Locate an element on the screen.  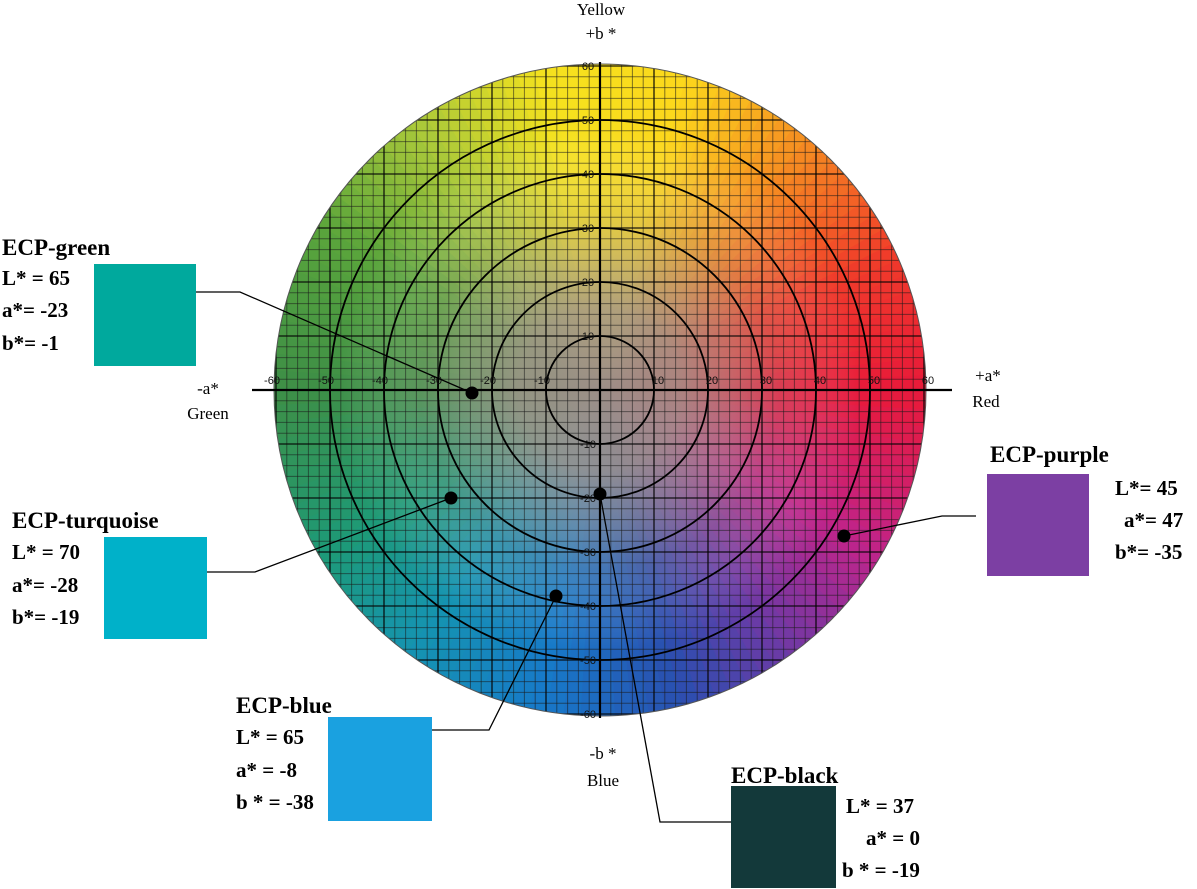
a-tick-label: -50 is located at coordinates (326, 381).